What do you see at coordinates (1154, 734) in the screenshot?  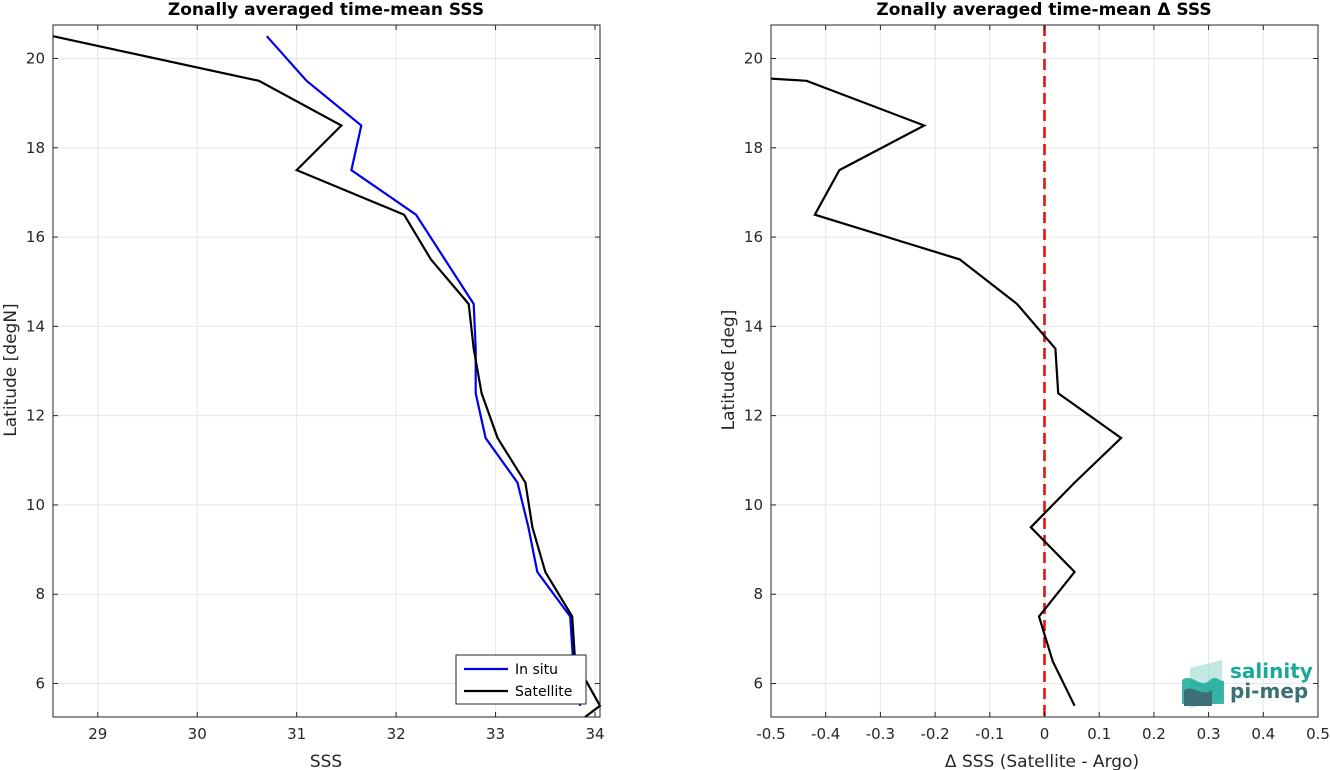 I see `x-tick-label: 0.2` at bounding box center [1154, 734].